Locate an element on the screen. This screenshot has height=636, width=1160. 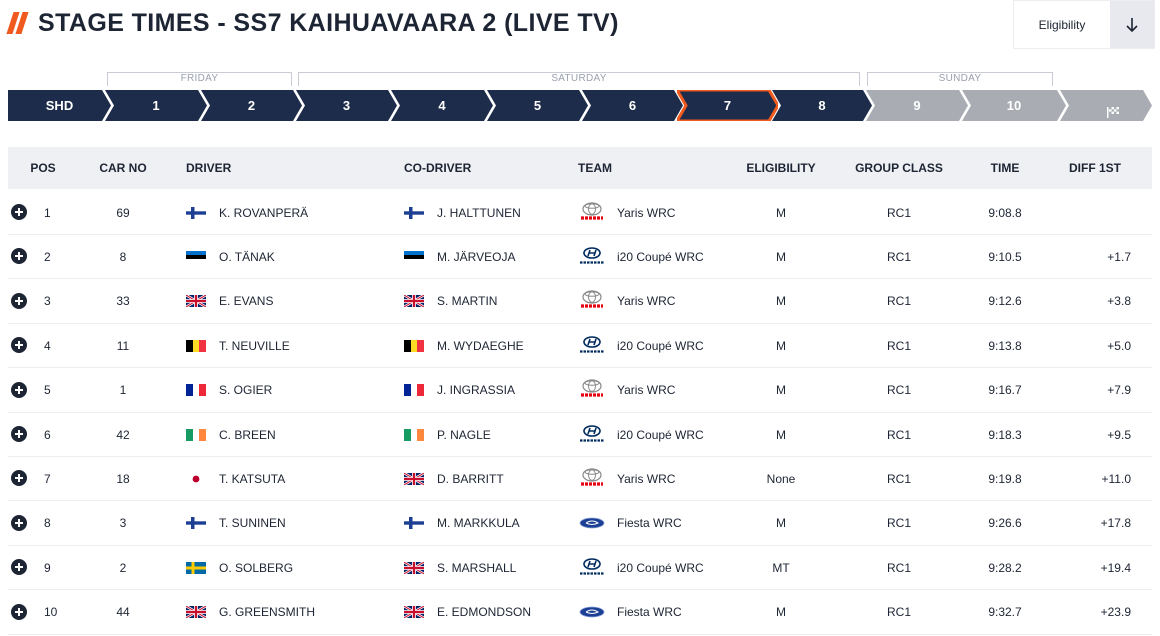
car-number-cell: 69 is located at coordinates (123, 212).